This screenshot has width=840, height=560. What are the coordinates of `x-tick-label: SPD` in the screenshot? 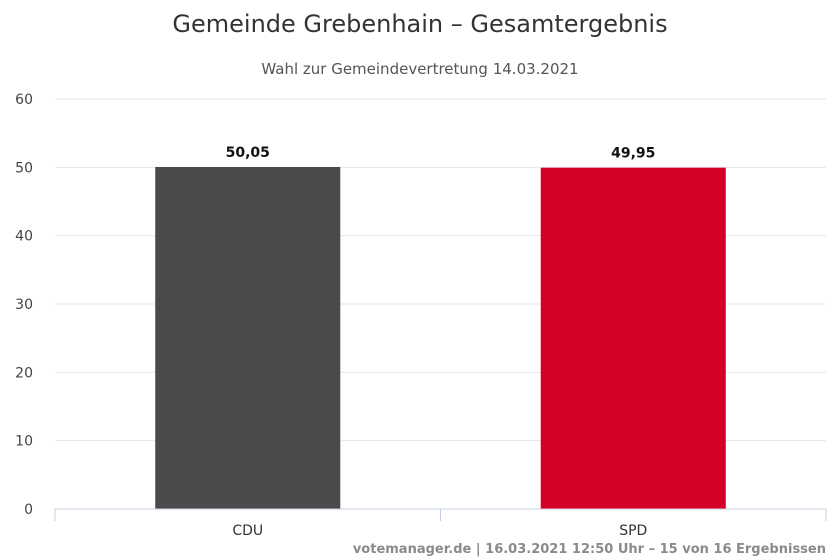 It's located at (633, 531).